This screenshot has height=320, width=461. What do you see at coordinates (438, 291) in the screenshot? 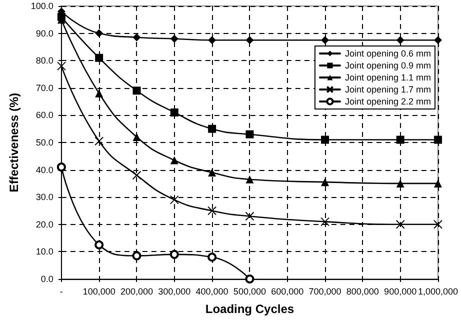
I see `x-tick-label: 1,000,000` at bounding box center [438, 291].